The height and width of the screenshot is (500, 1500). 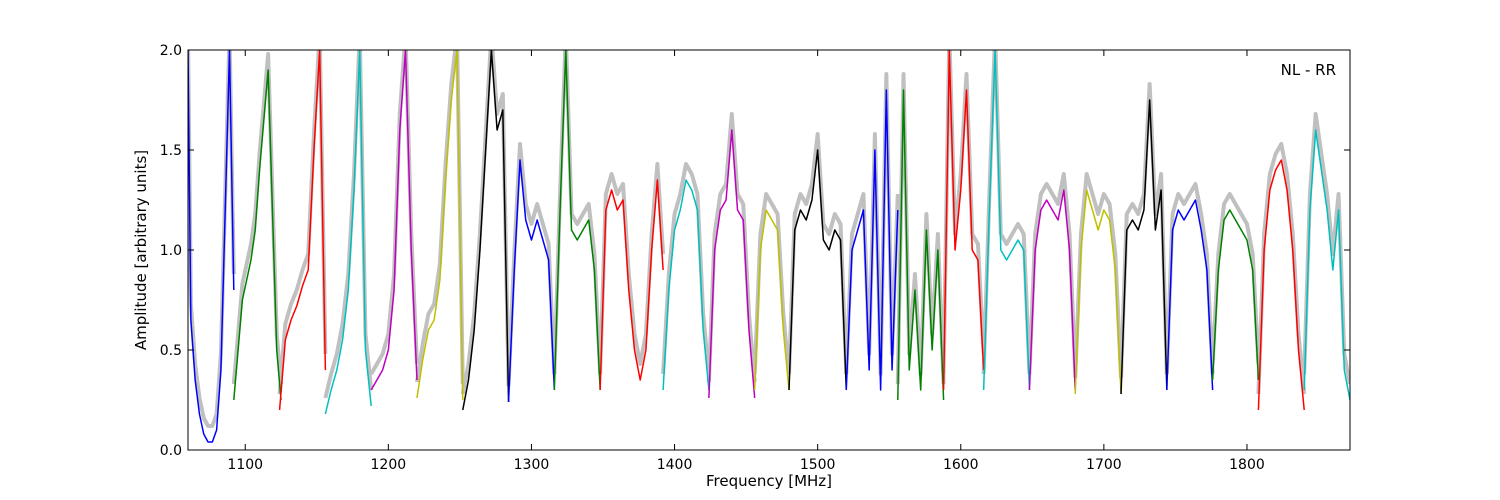 What do you see at coordinates (389, 465) in the screenshot?
I see `x-tick-label: 1200` at bounding box center [389, 465].